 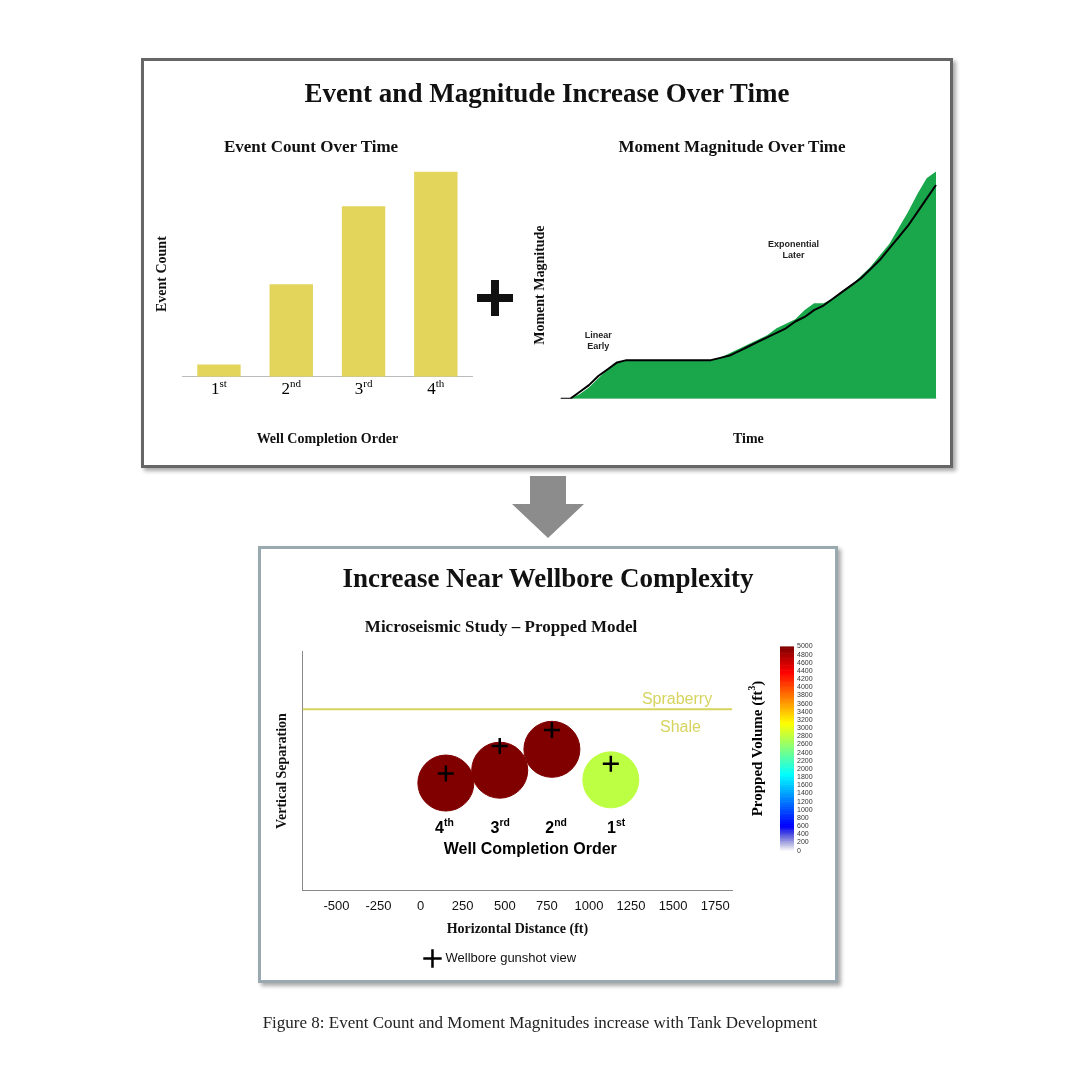 I want to click on y-axis-title: Vertical Separation, so click(x=282, y=770).